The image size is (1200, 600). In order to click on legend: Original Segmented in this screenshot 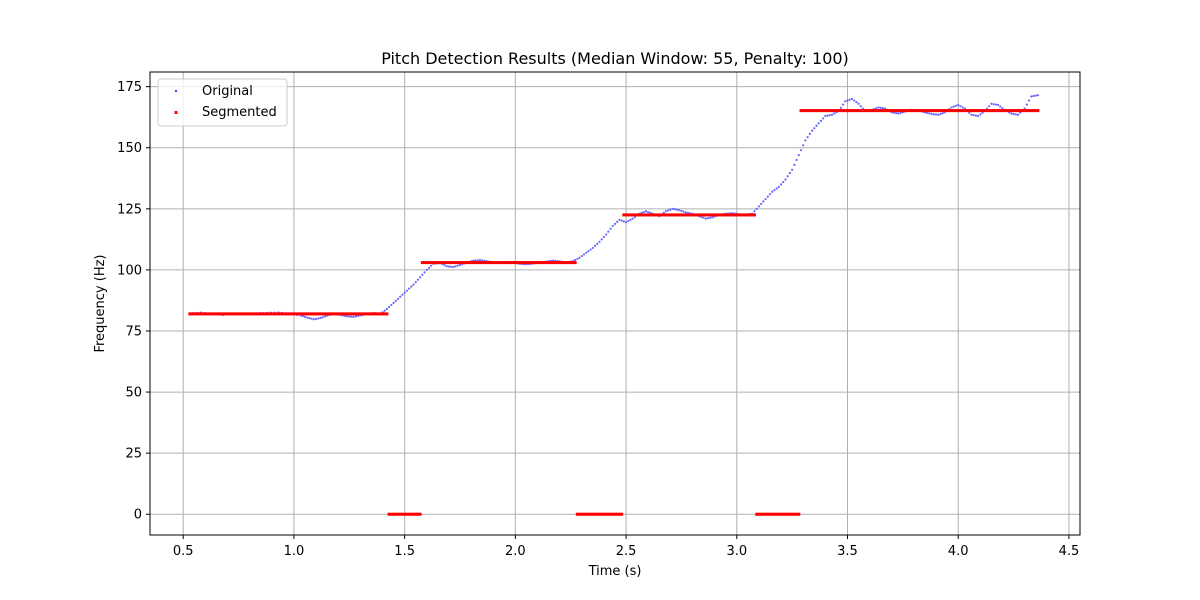, I will do `click(222, 102)`.